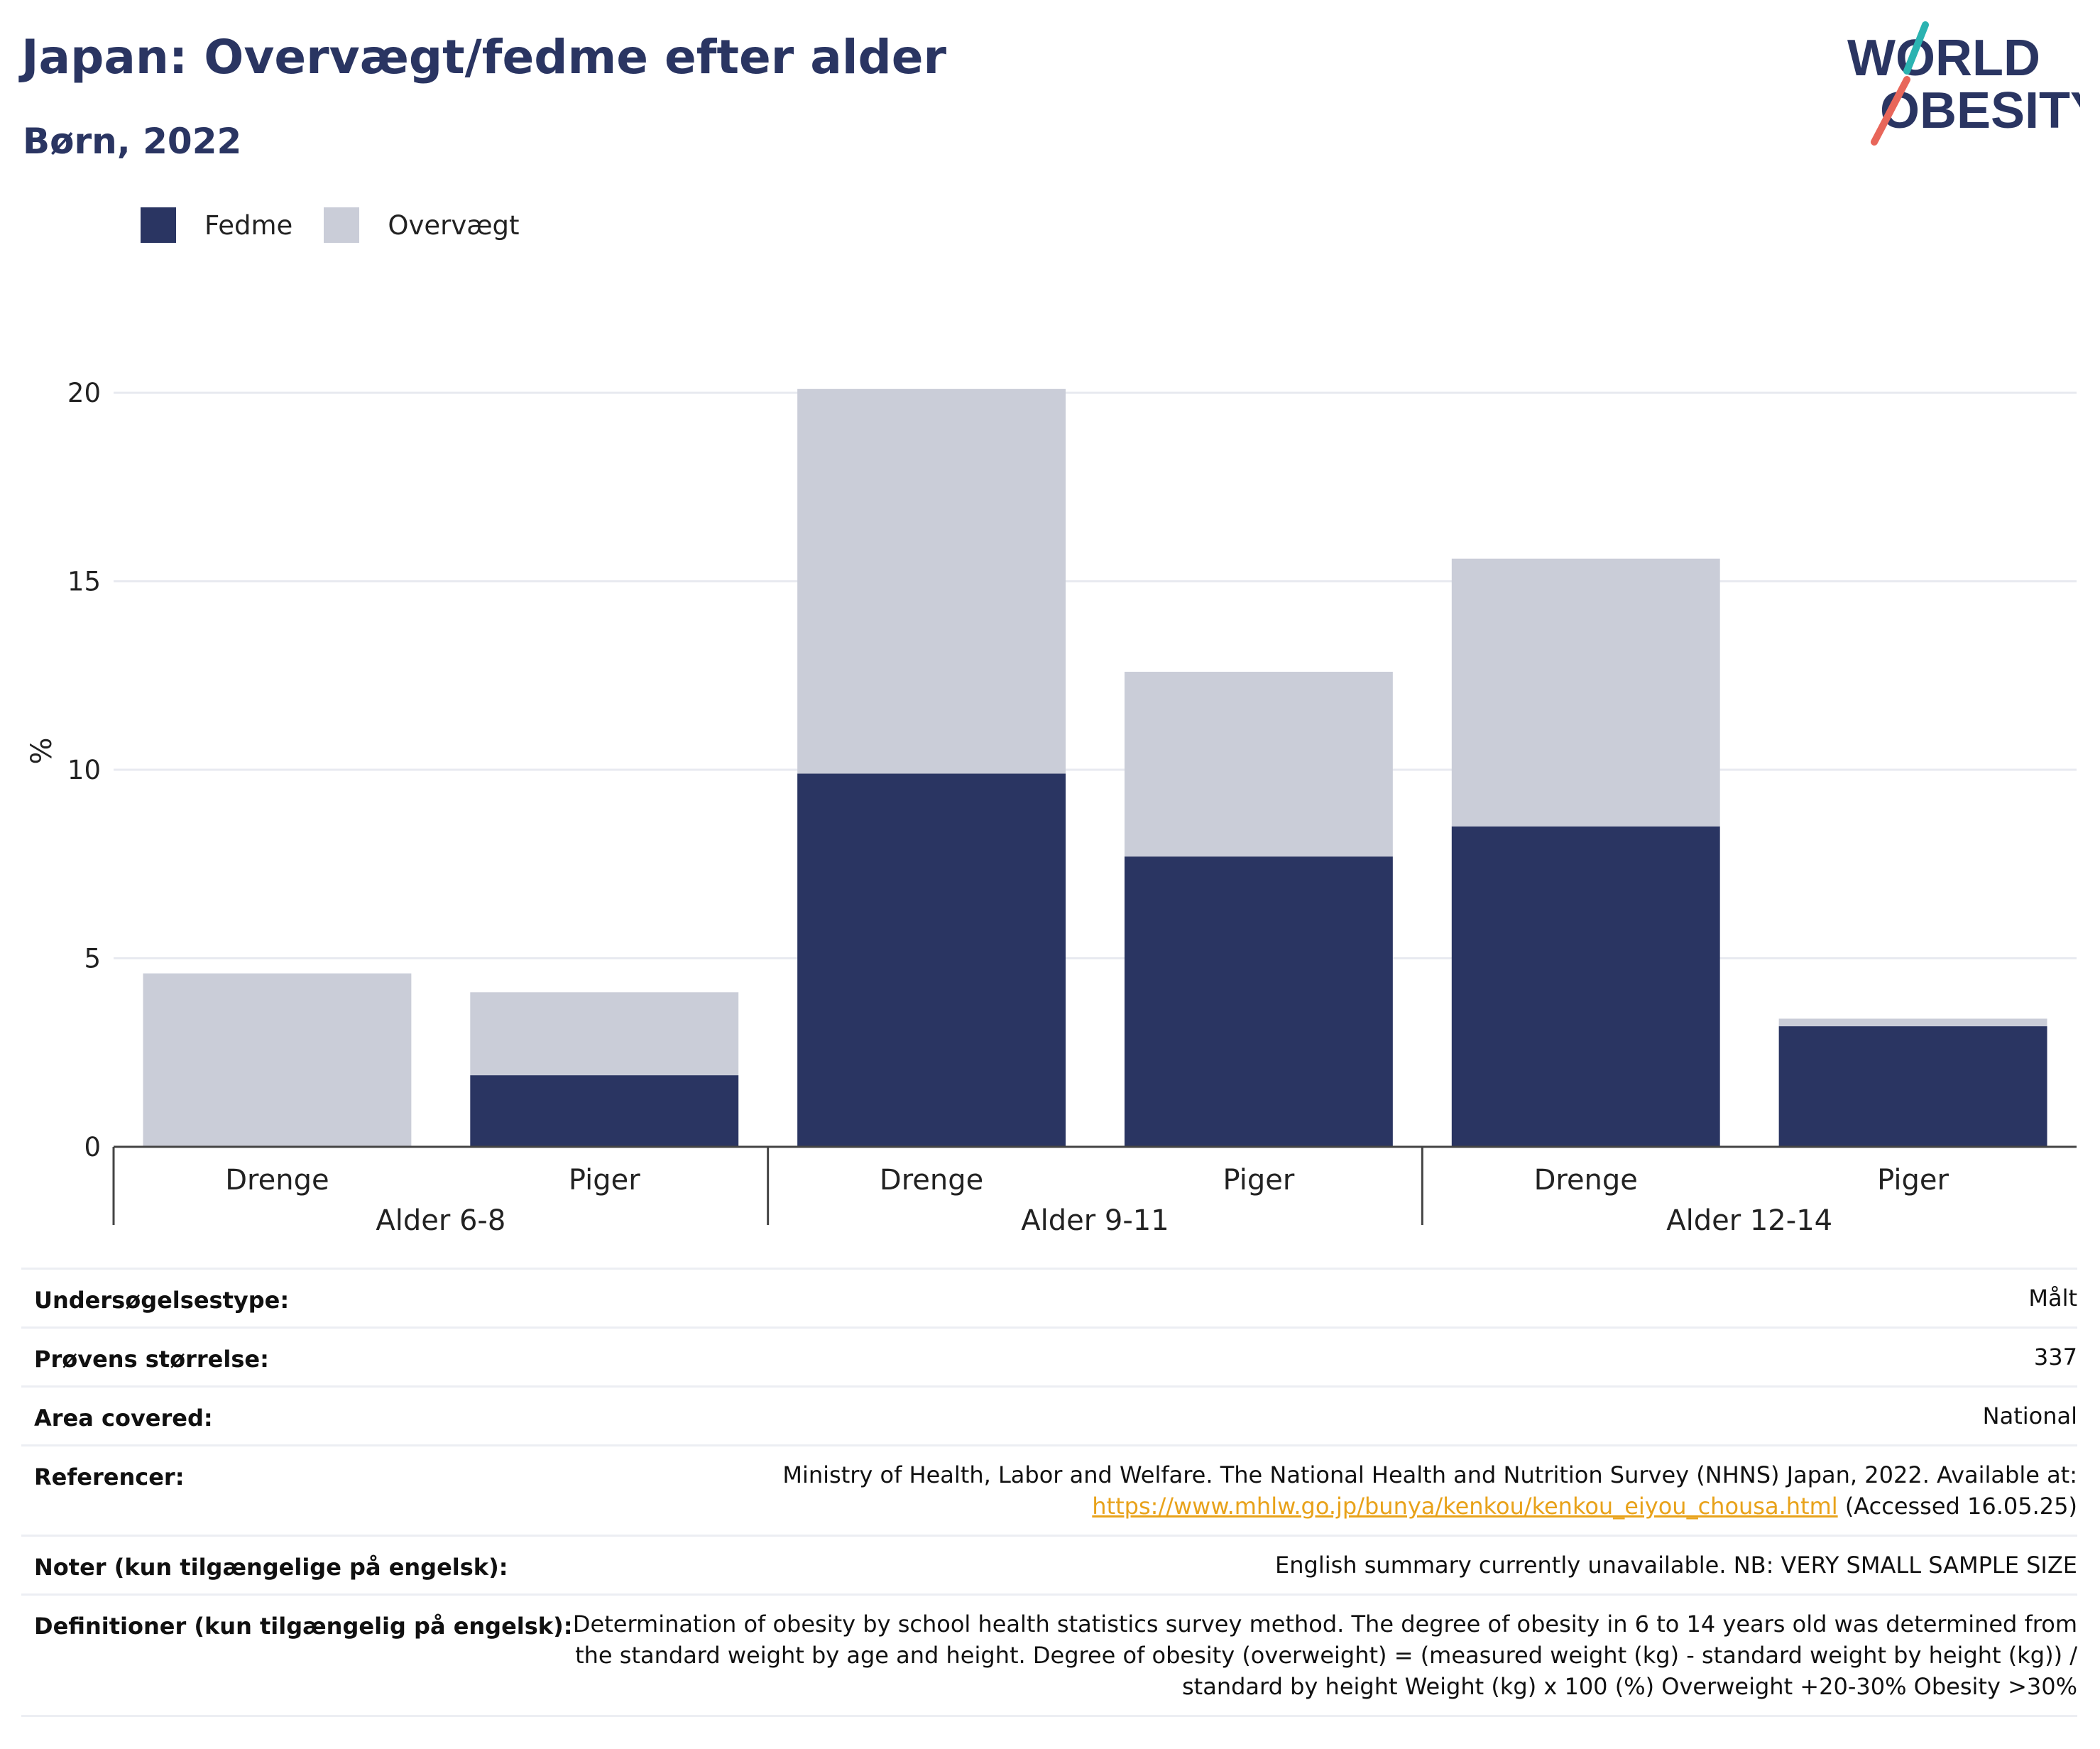 This screenshot has height=1749, width=2100. What do you see at coordinates (92, 959) in the screenshot?
I see `y-tick-label: 5` at bounding box center [92, 959].